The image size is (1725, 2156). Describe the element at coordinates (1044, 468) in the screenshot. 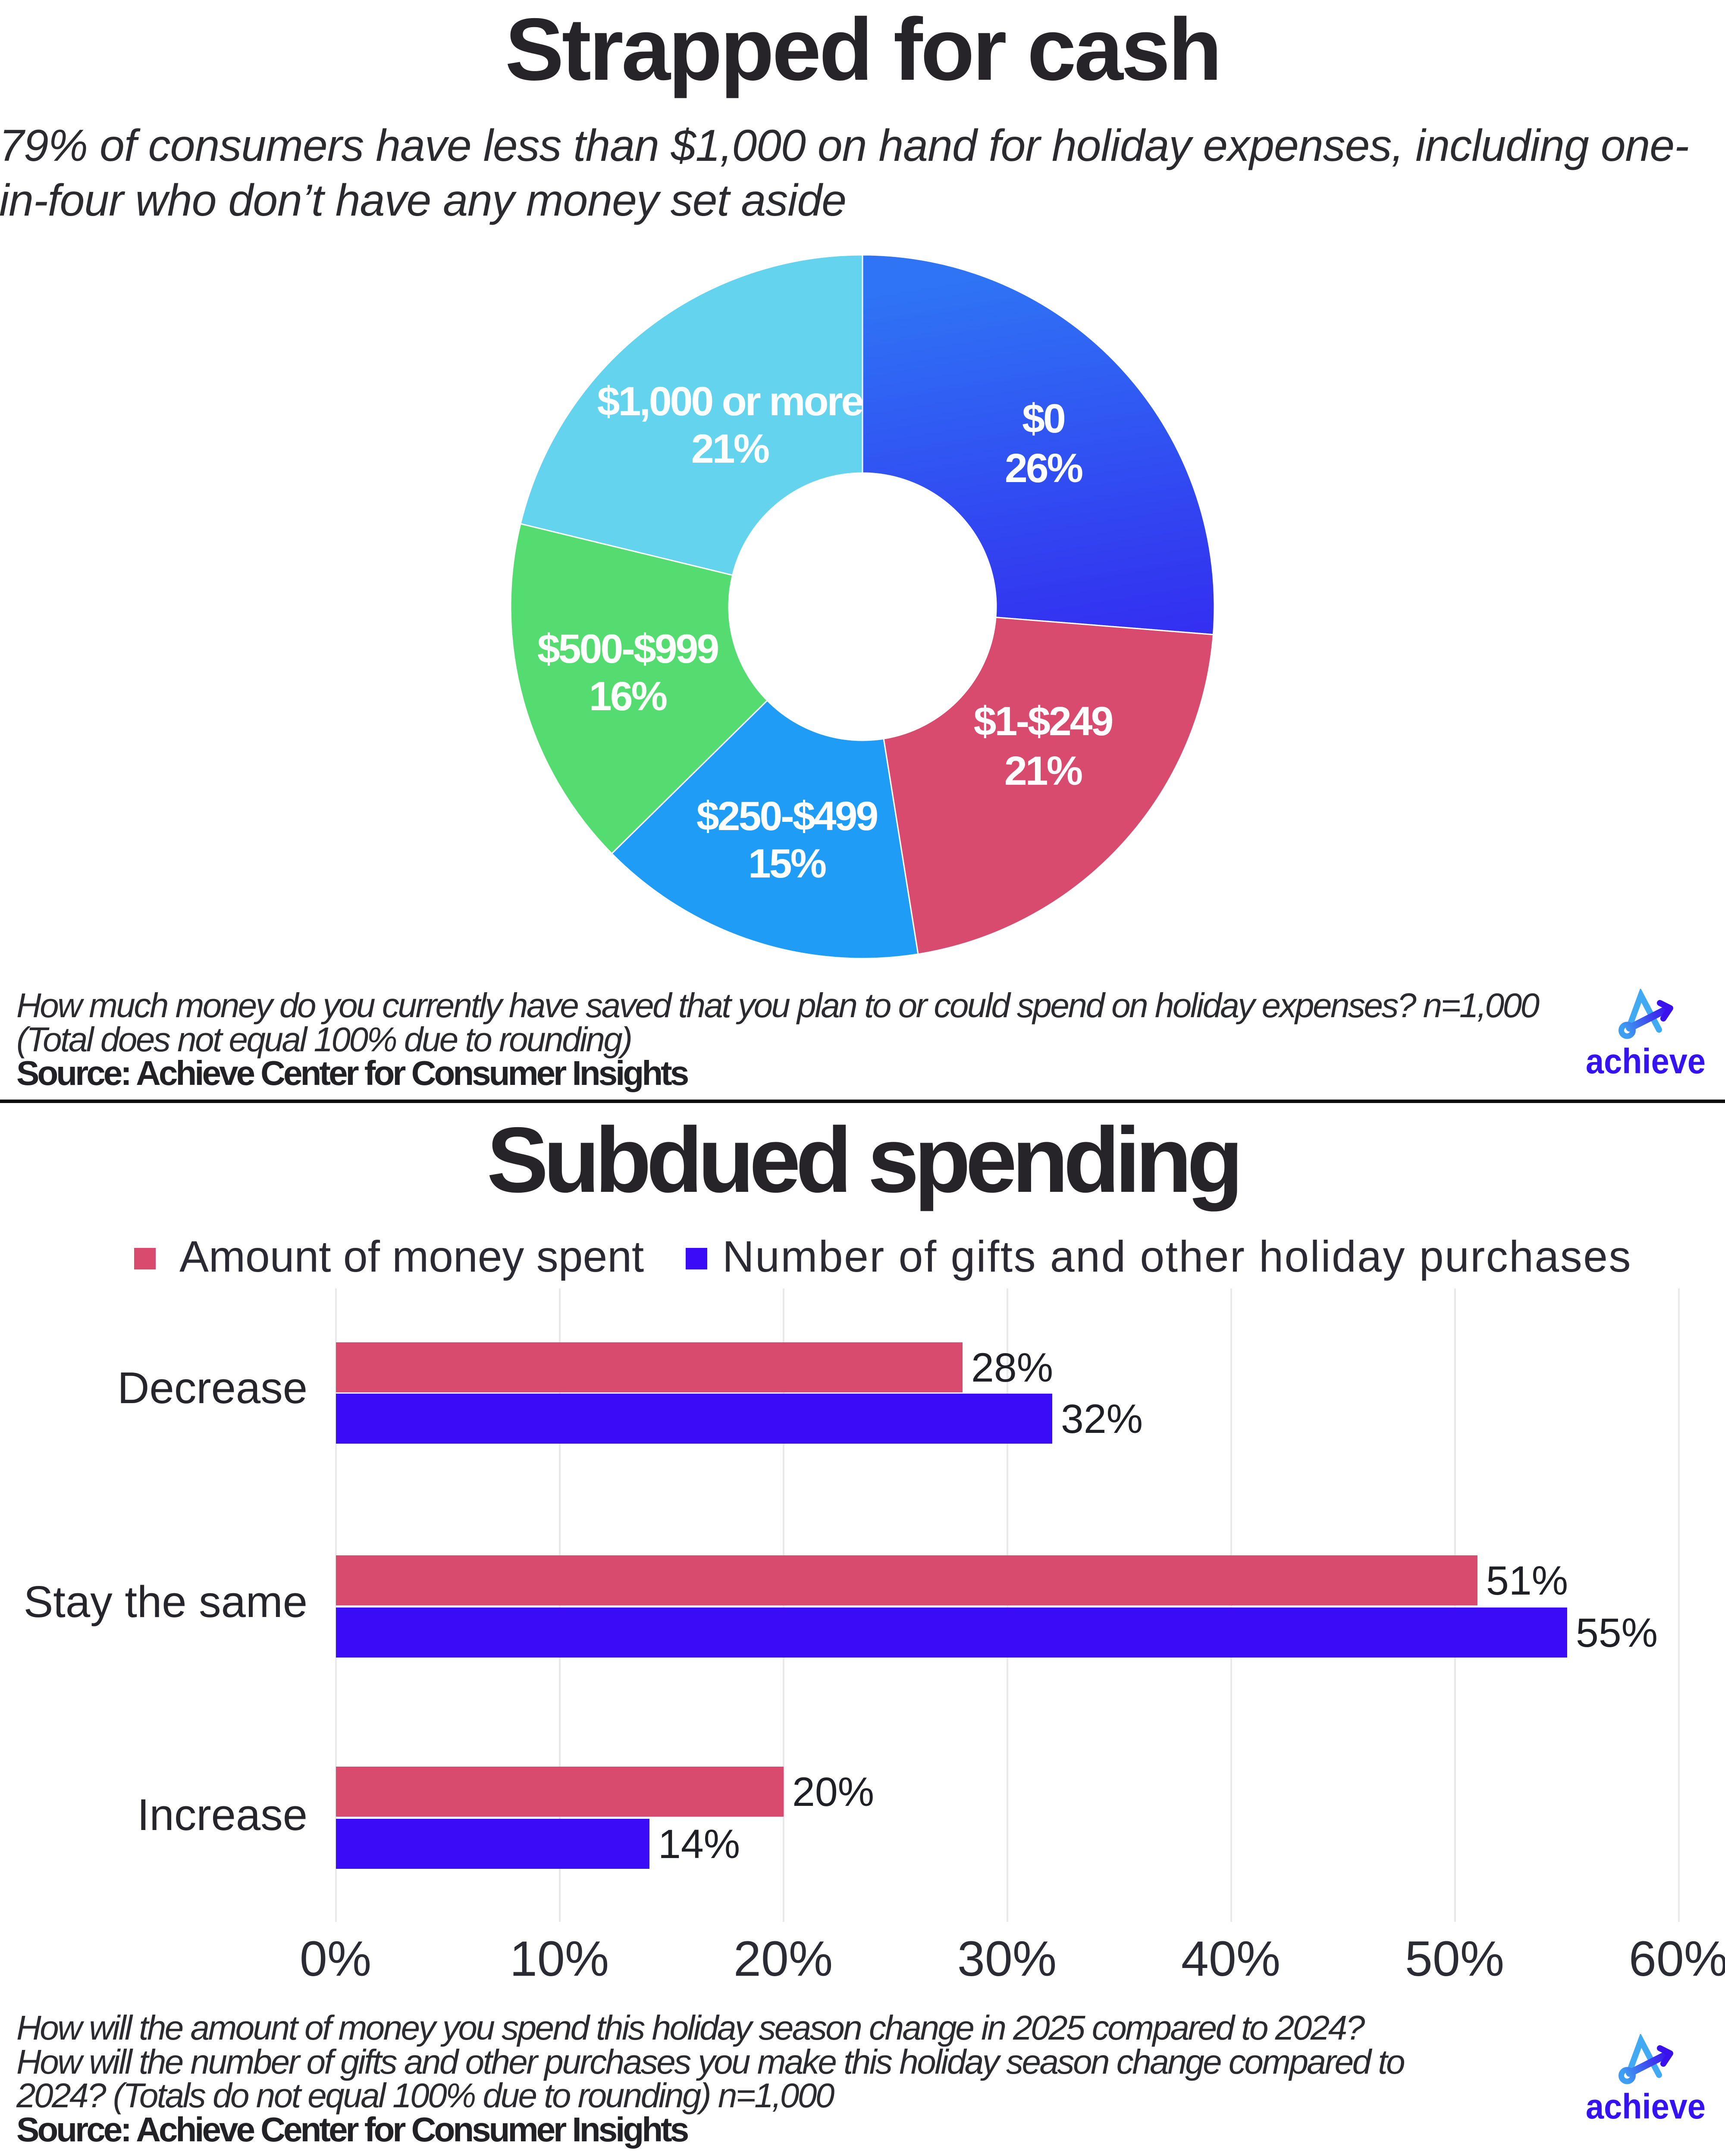

I see `svg-text: 26%` at that location.